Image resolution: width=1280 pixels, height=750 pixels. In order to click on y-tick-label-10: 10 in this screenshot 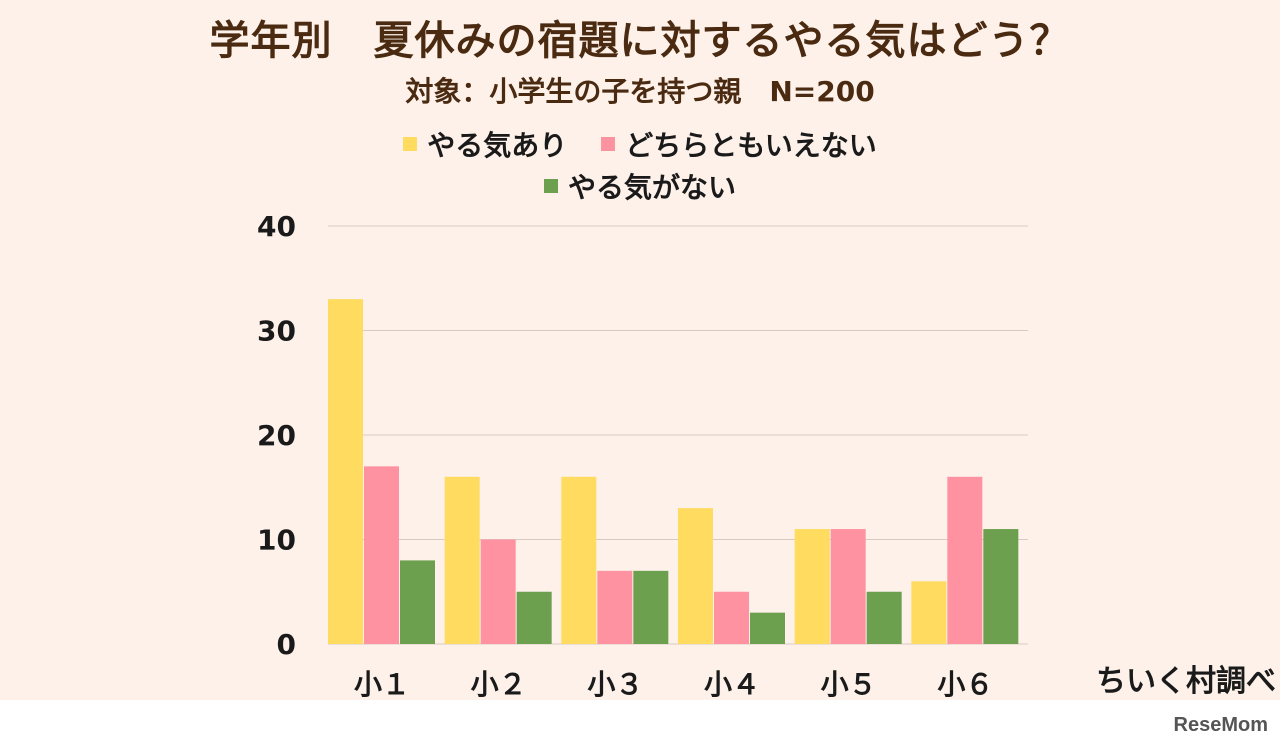, I will do `click(276, 540)`.